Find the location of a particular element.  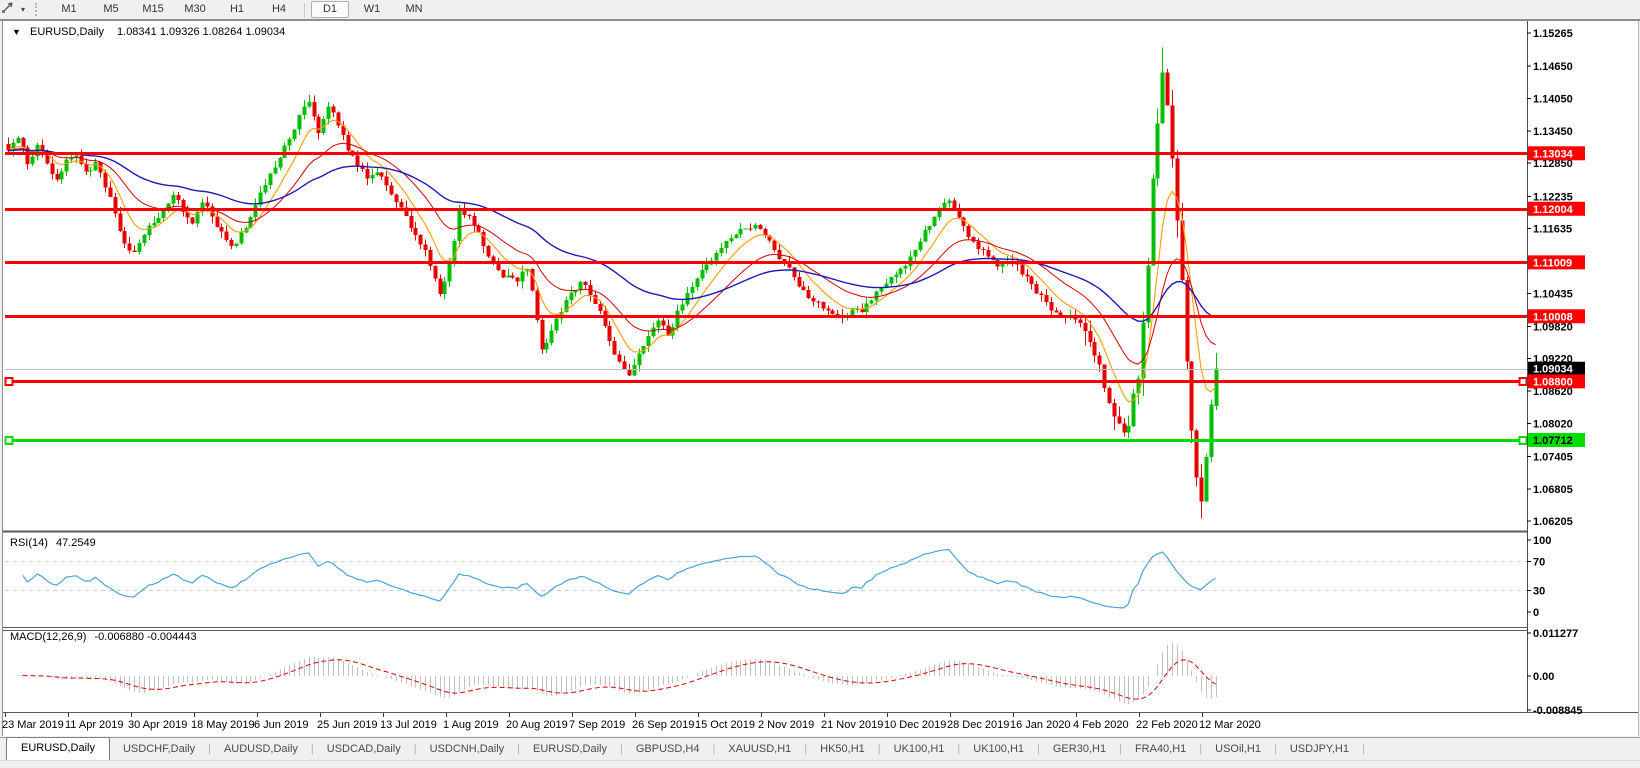

rsi-value: 47.2549 is located at coordinates (75, 543).